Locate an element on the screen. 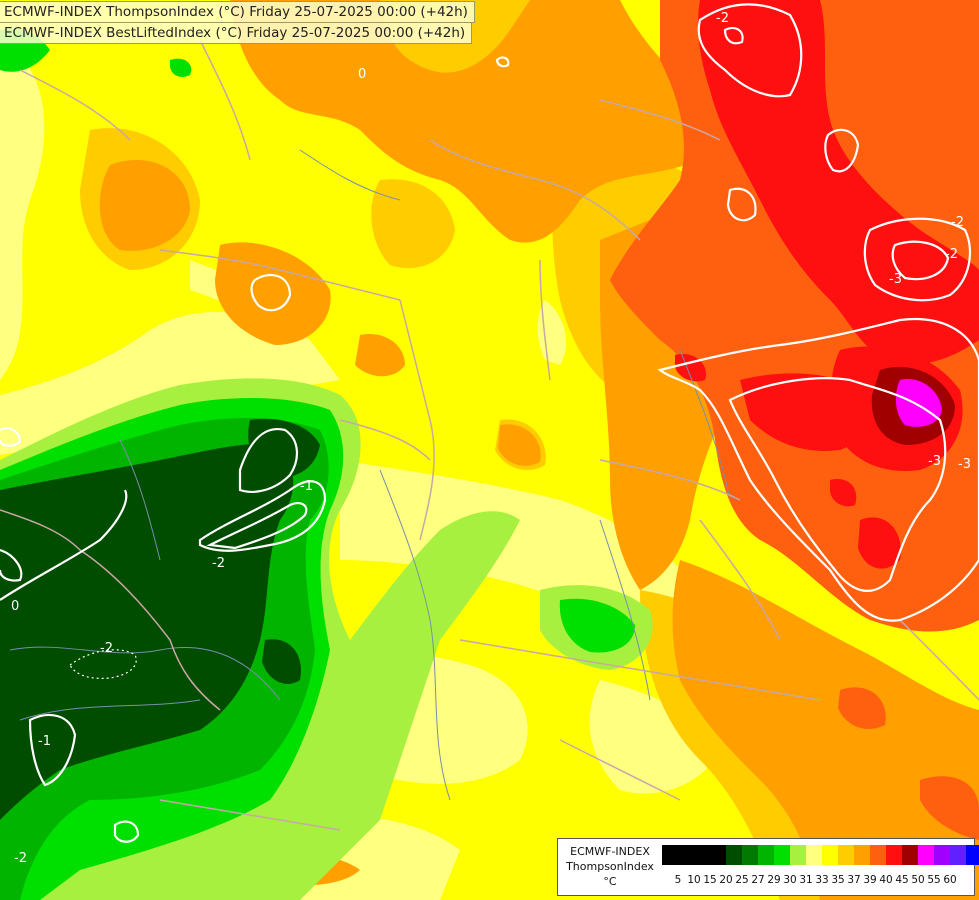  legend-unit: °C is located at coordinates (610, 881).